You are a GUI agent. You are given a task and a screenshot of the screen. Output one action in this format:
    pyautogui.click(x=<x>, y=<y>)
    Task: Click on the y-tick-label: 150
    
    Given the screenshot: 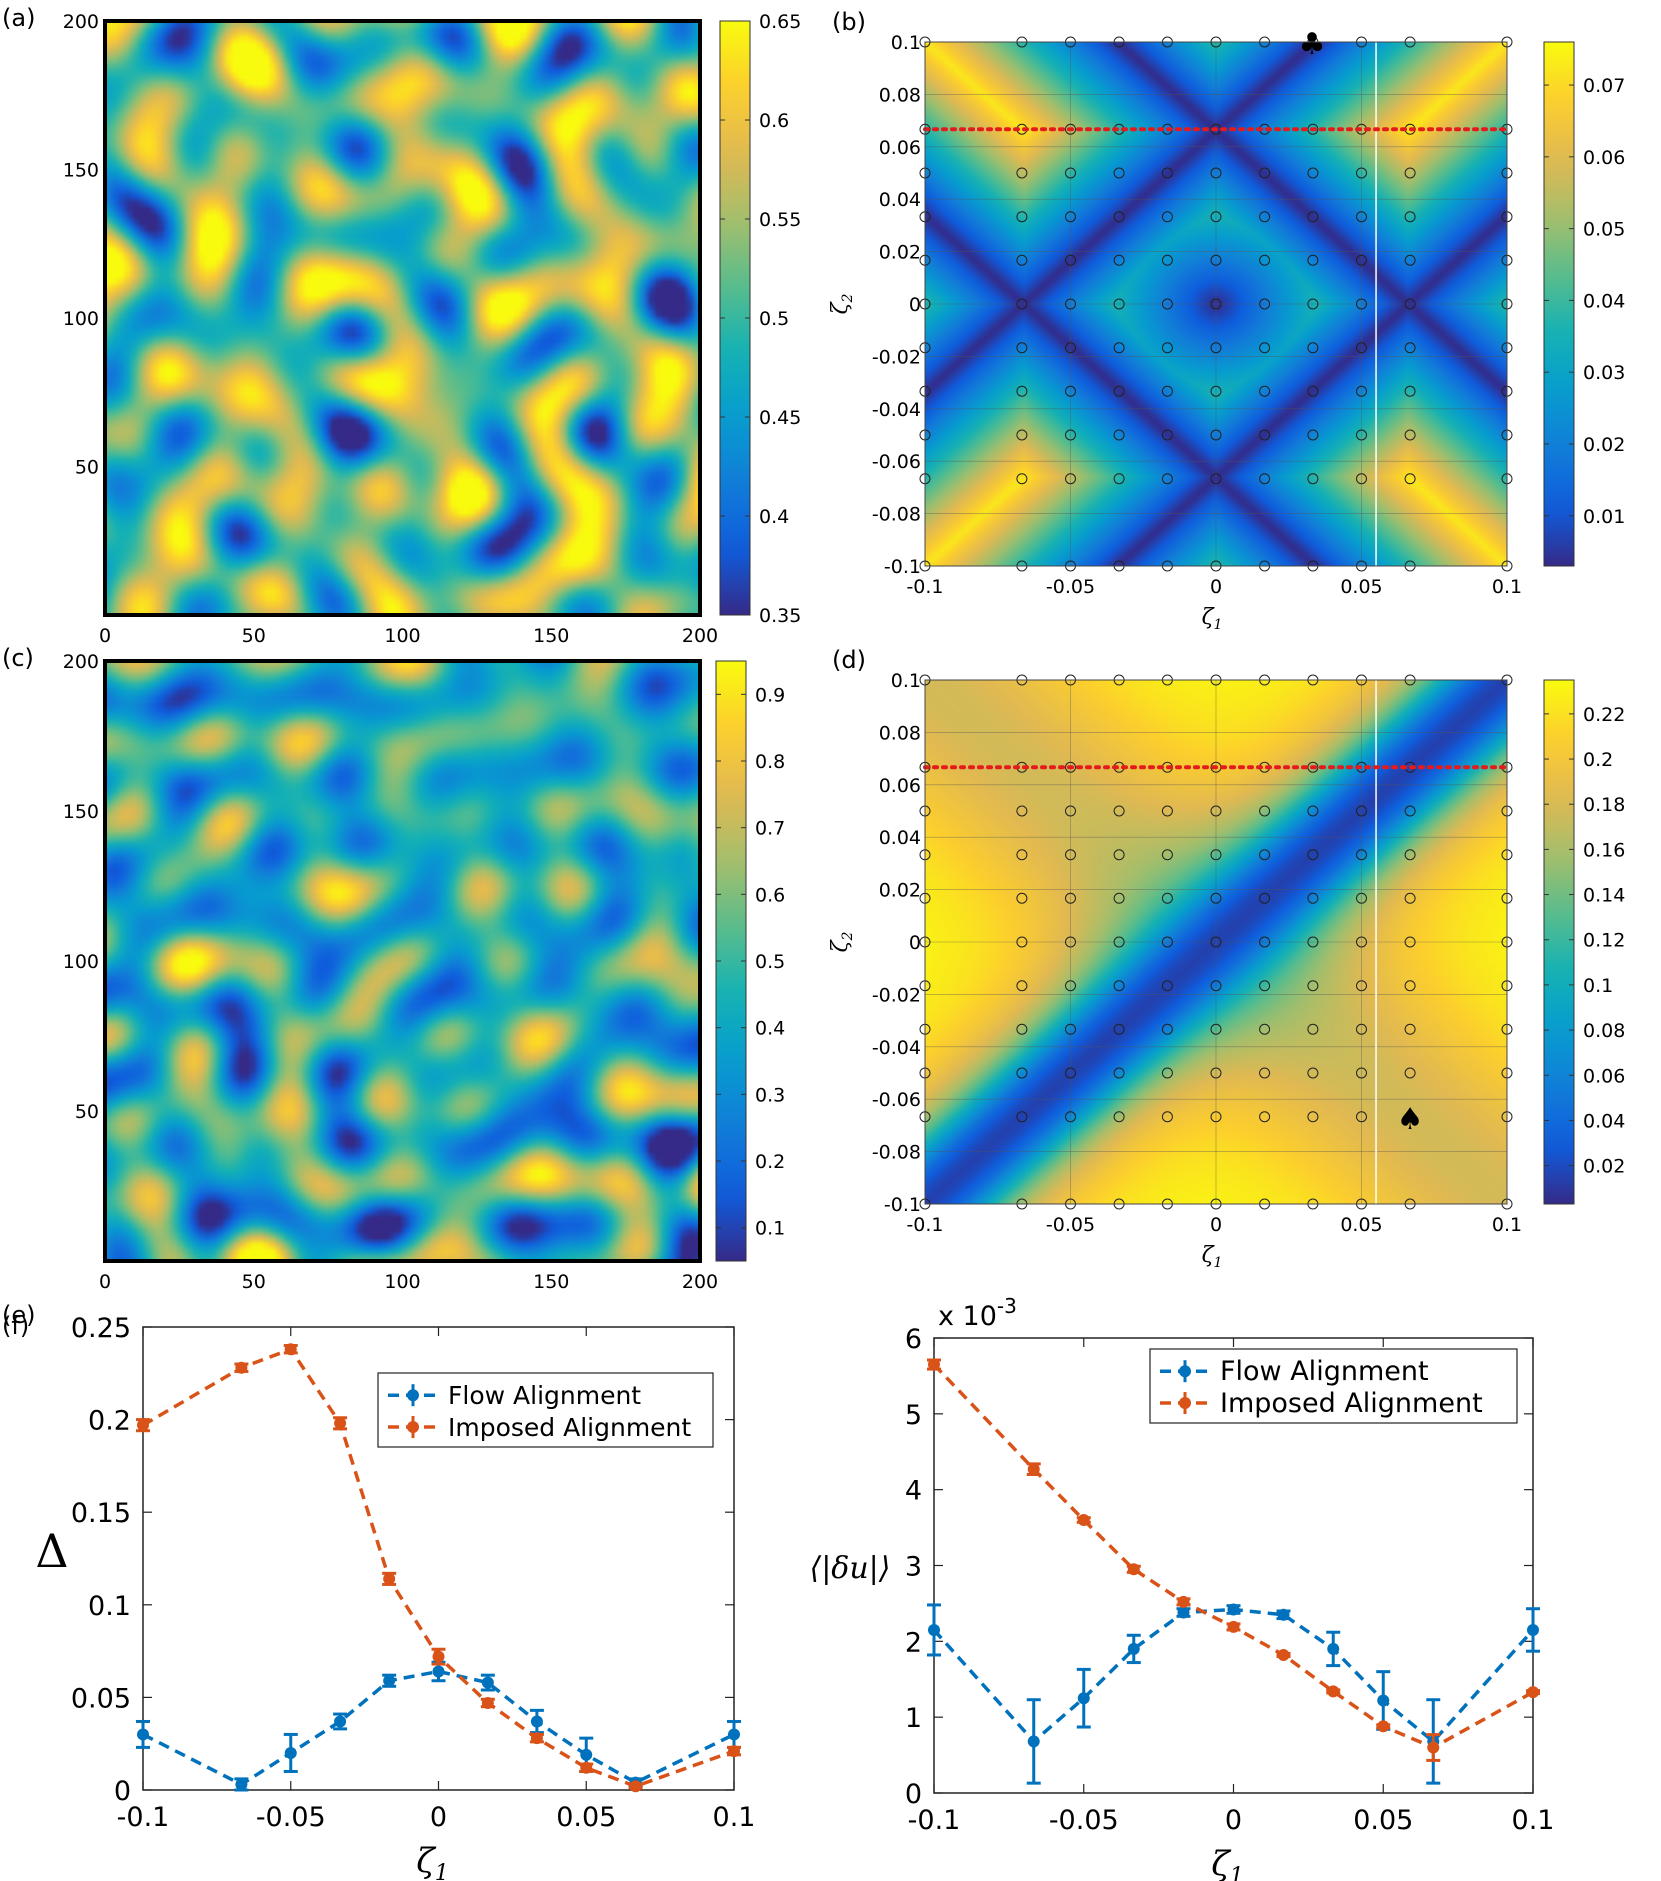 What is the action you would take?
    pyautogui.click(x=81, y=812)
    